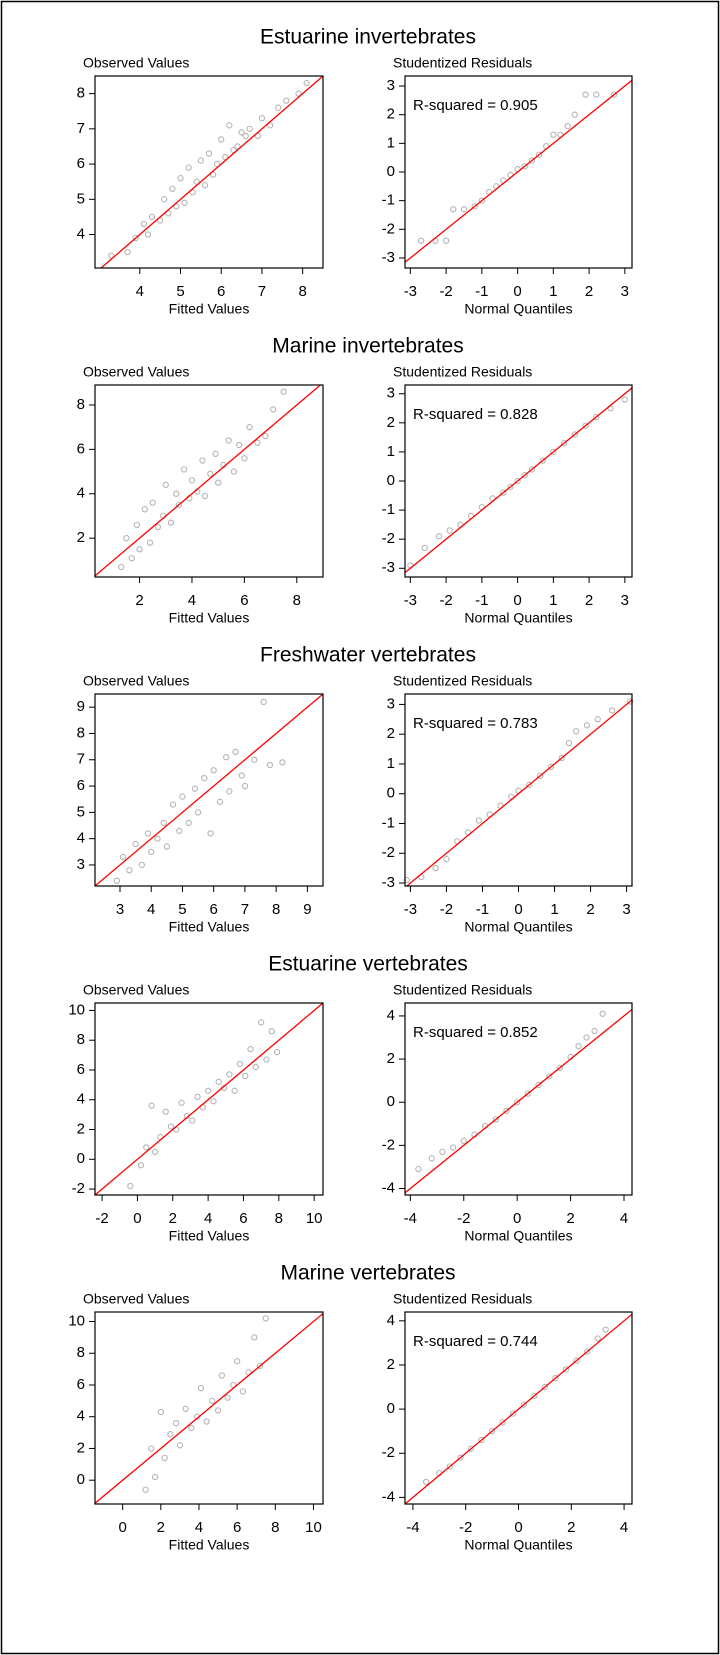  Describe the element at coordinates (136, 372) in the screenshot. I see `y-axis-title: Observed Values` at that location.